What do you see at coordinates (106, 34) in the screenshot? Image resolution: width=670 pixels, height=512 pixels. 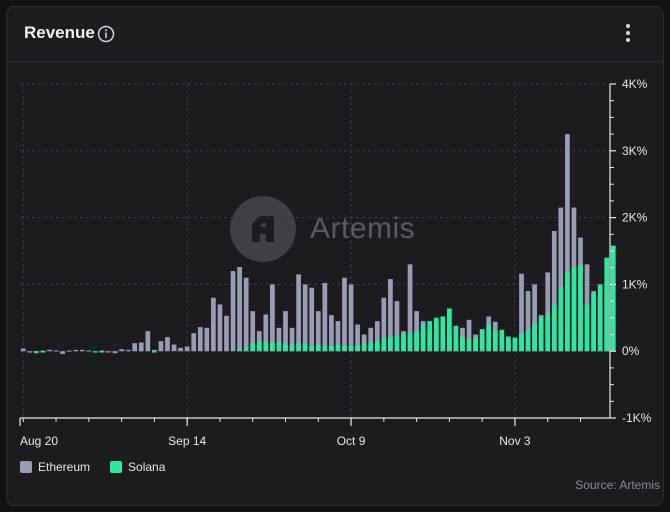 I see `info-icon` at bounding box center [106, 34].